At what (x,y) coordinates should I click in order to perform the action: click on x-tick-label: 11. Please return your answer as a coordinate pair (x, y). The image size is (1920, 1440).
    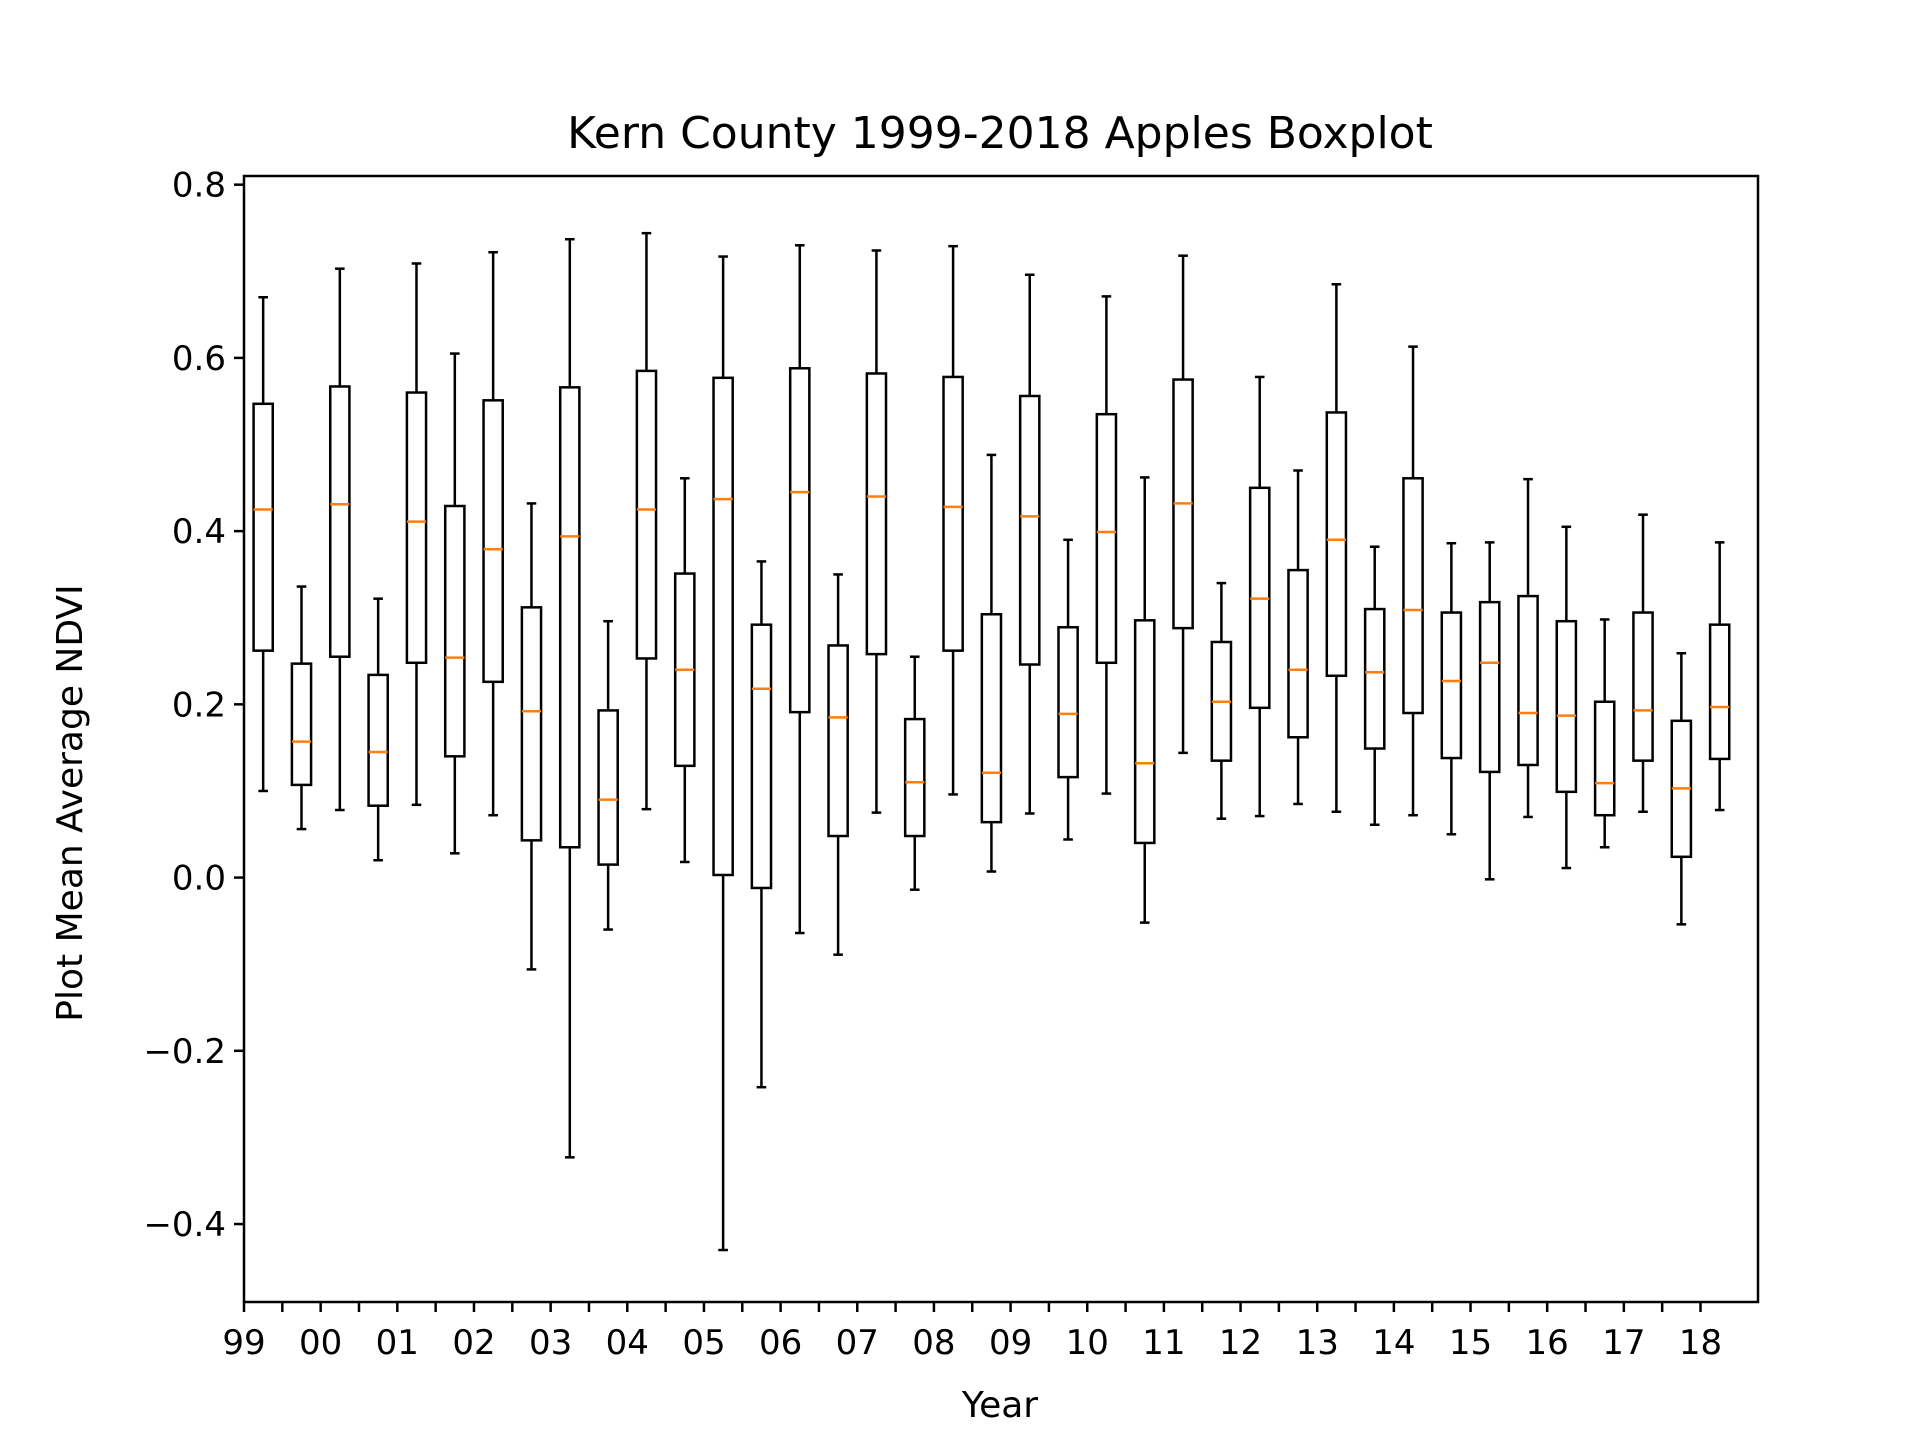
    Looking at the image, I should click on (1163, 1343).